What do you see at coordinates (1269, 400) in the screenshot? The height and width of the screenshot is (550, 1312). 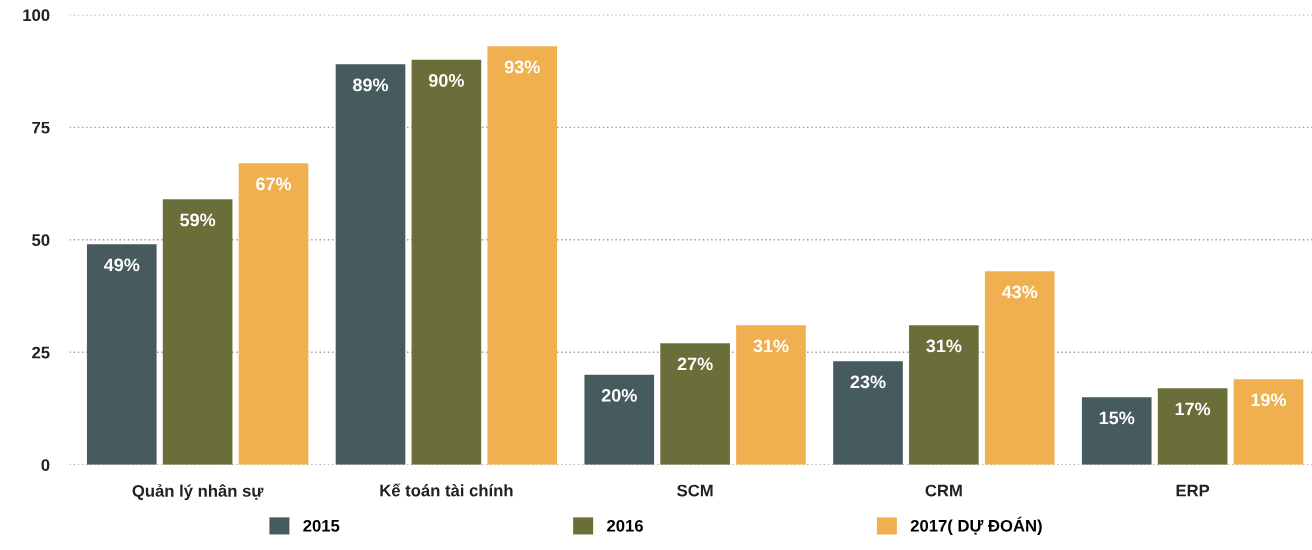 I see `data-label: 19%` at bounding box center [1269, 400].